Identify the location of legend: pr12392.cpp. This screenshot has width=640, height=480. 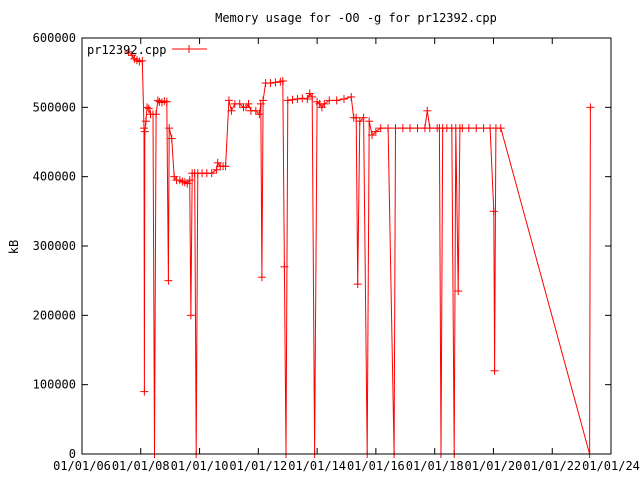
(147, 50).